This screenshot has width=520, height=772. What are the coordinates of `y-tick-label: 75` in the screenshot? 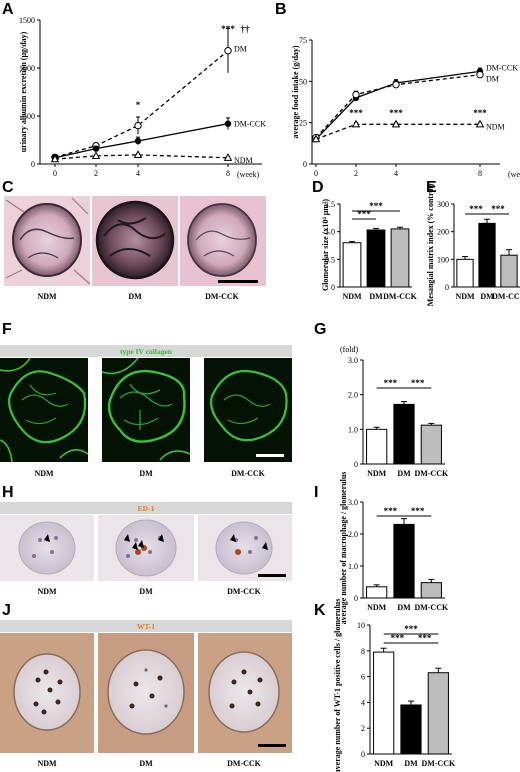 It's located at (303, 40).